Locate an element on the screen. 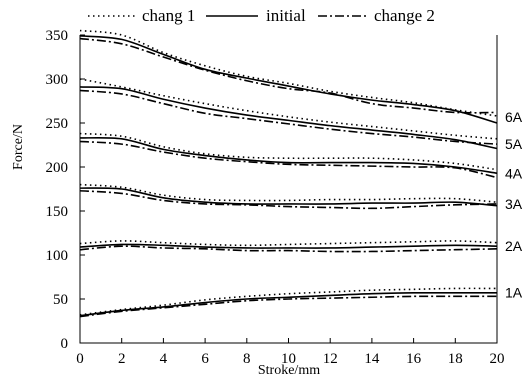  series-line-2a-initial is located at coordinates (288, 246).